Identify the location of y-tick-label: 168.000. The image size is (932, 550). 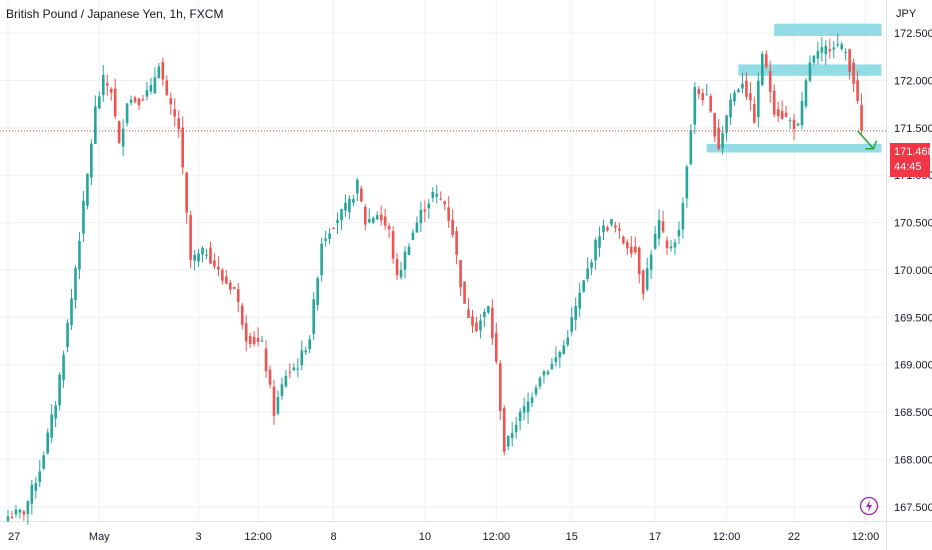
(913, 460).